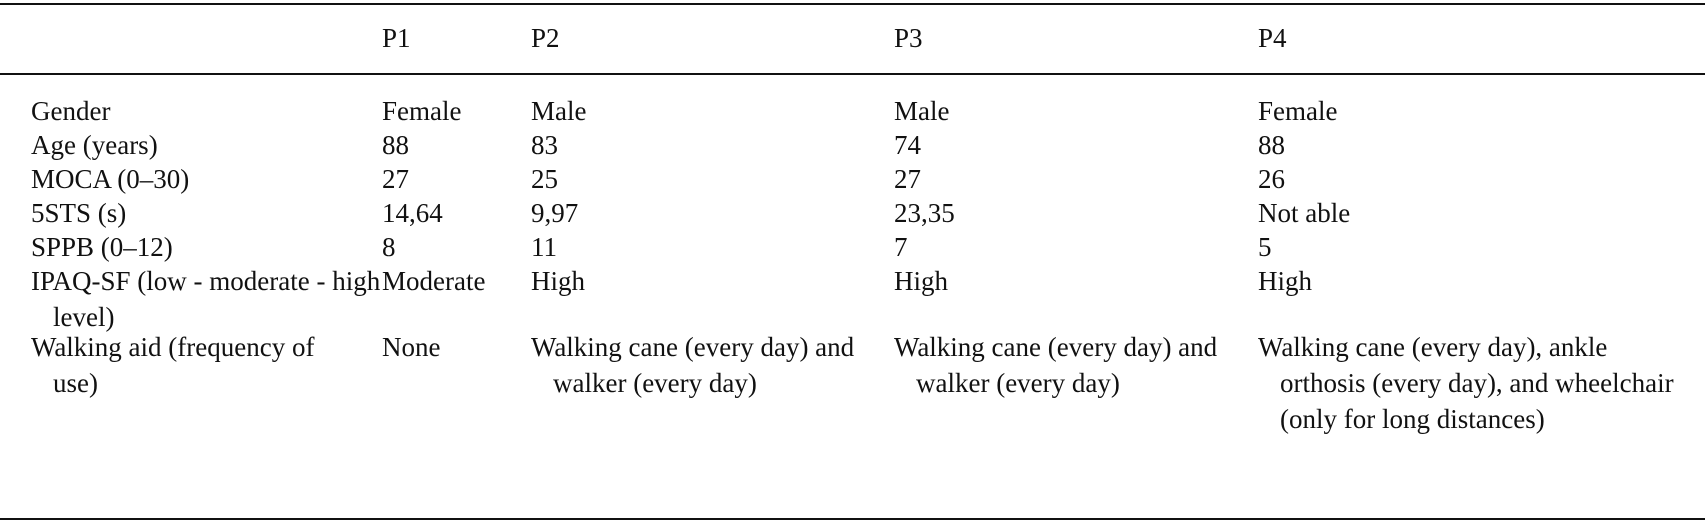  What do you see at coordinates (173, 365) in the screenshot?
I see `row-label-walking-aid: Walking aid (frequency of use)` at bounding box center [173, 365].